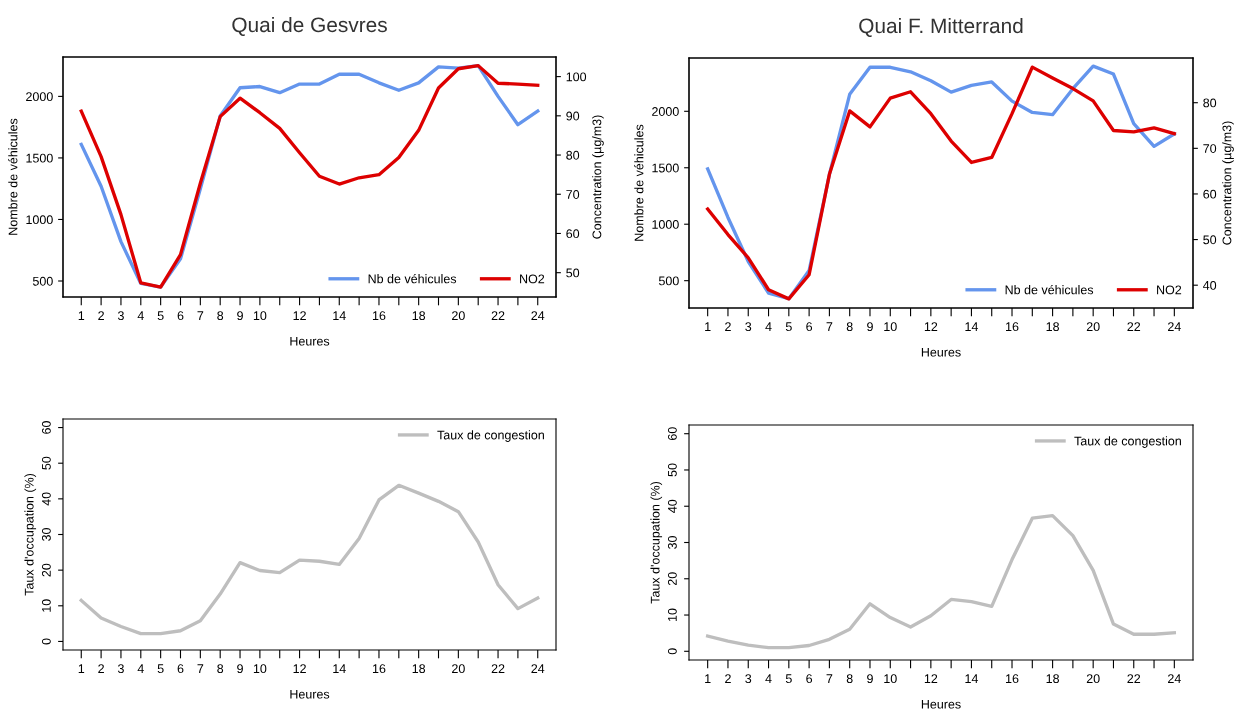  What do you see at coordinates (1210, 240) in the screenshot?
I see `y2-tick-label: 50` at bounding box center [1210, 240].